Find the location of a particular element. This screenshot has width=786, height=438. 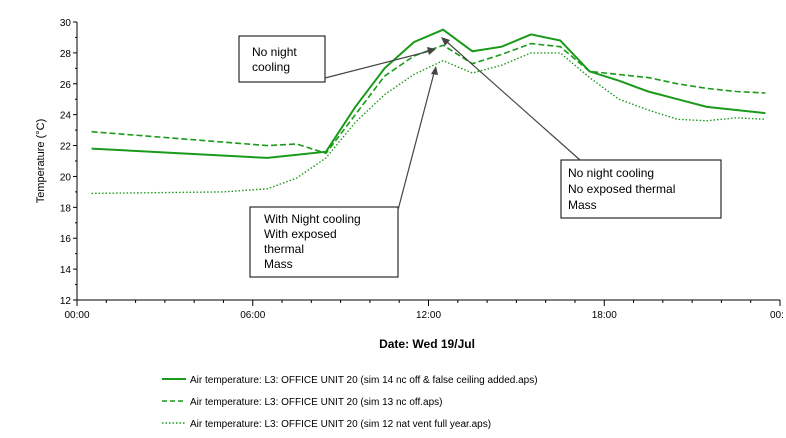

x-axis-ticks: 00:00 06:00 12:00 18:00 00: is located at coordinates (424, 310).